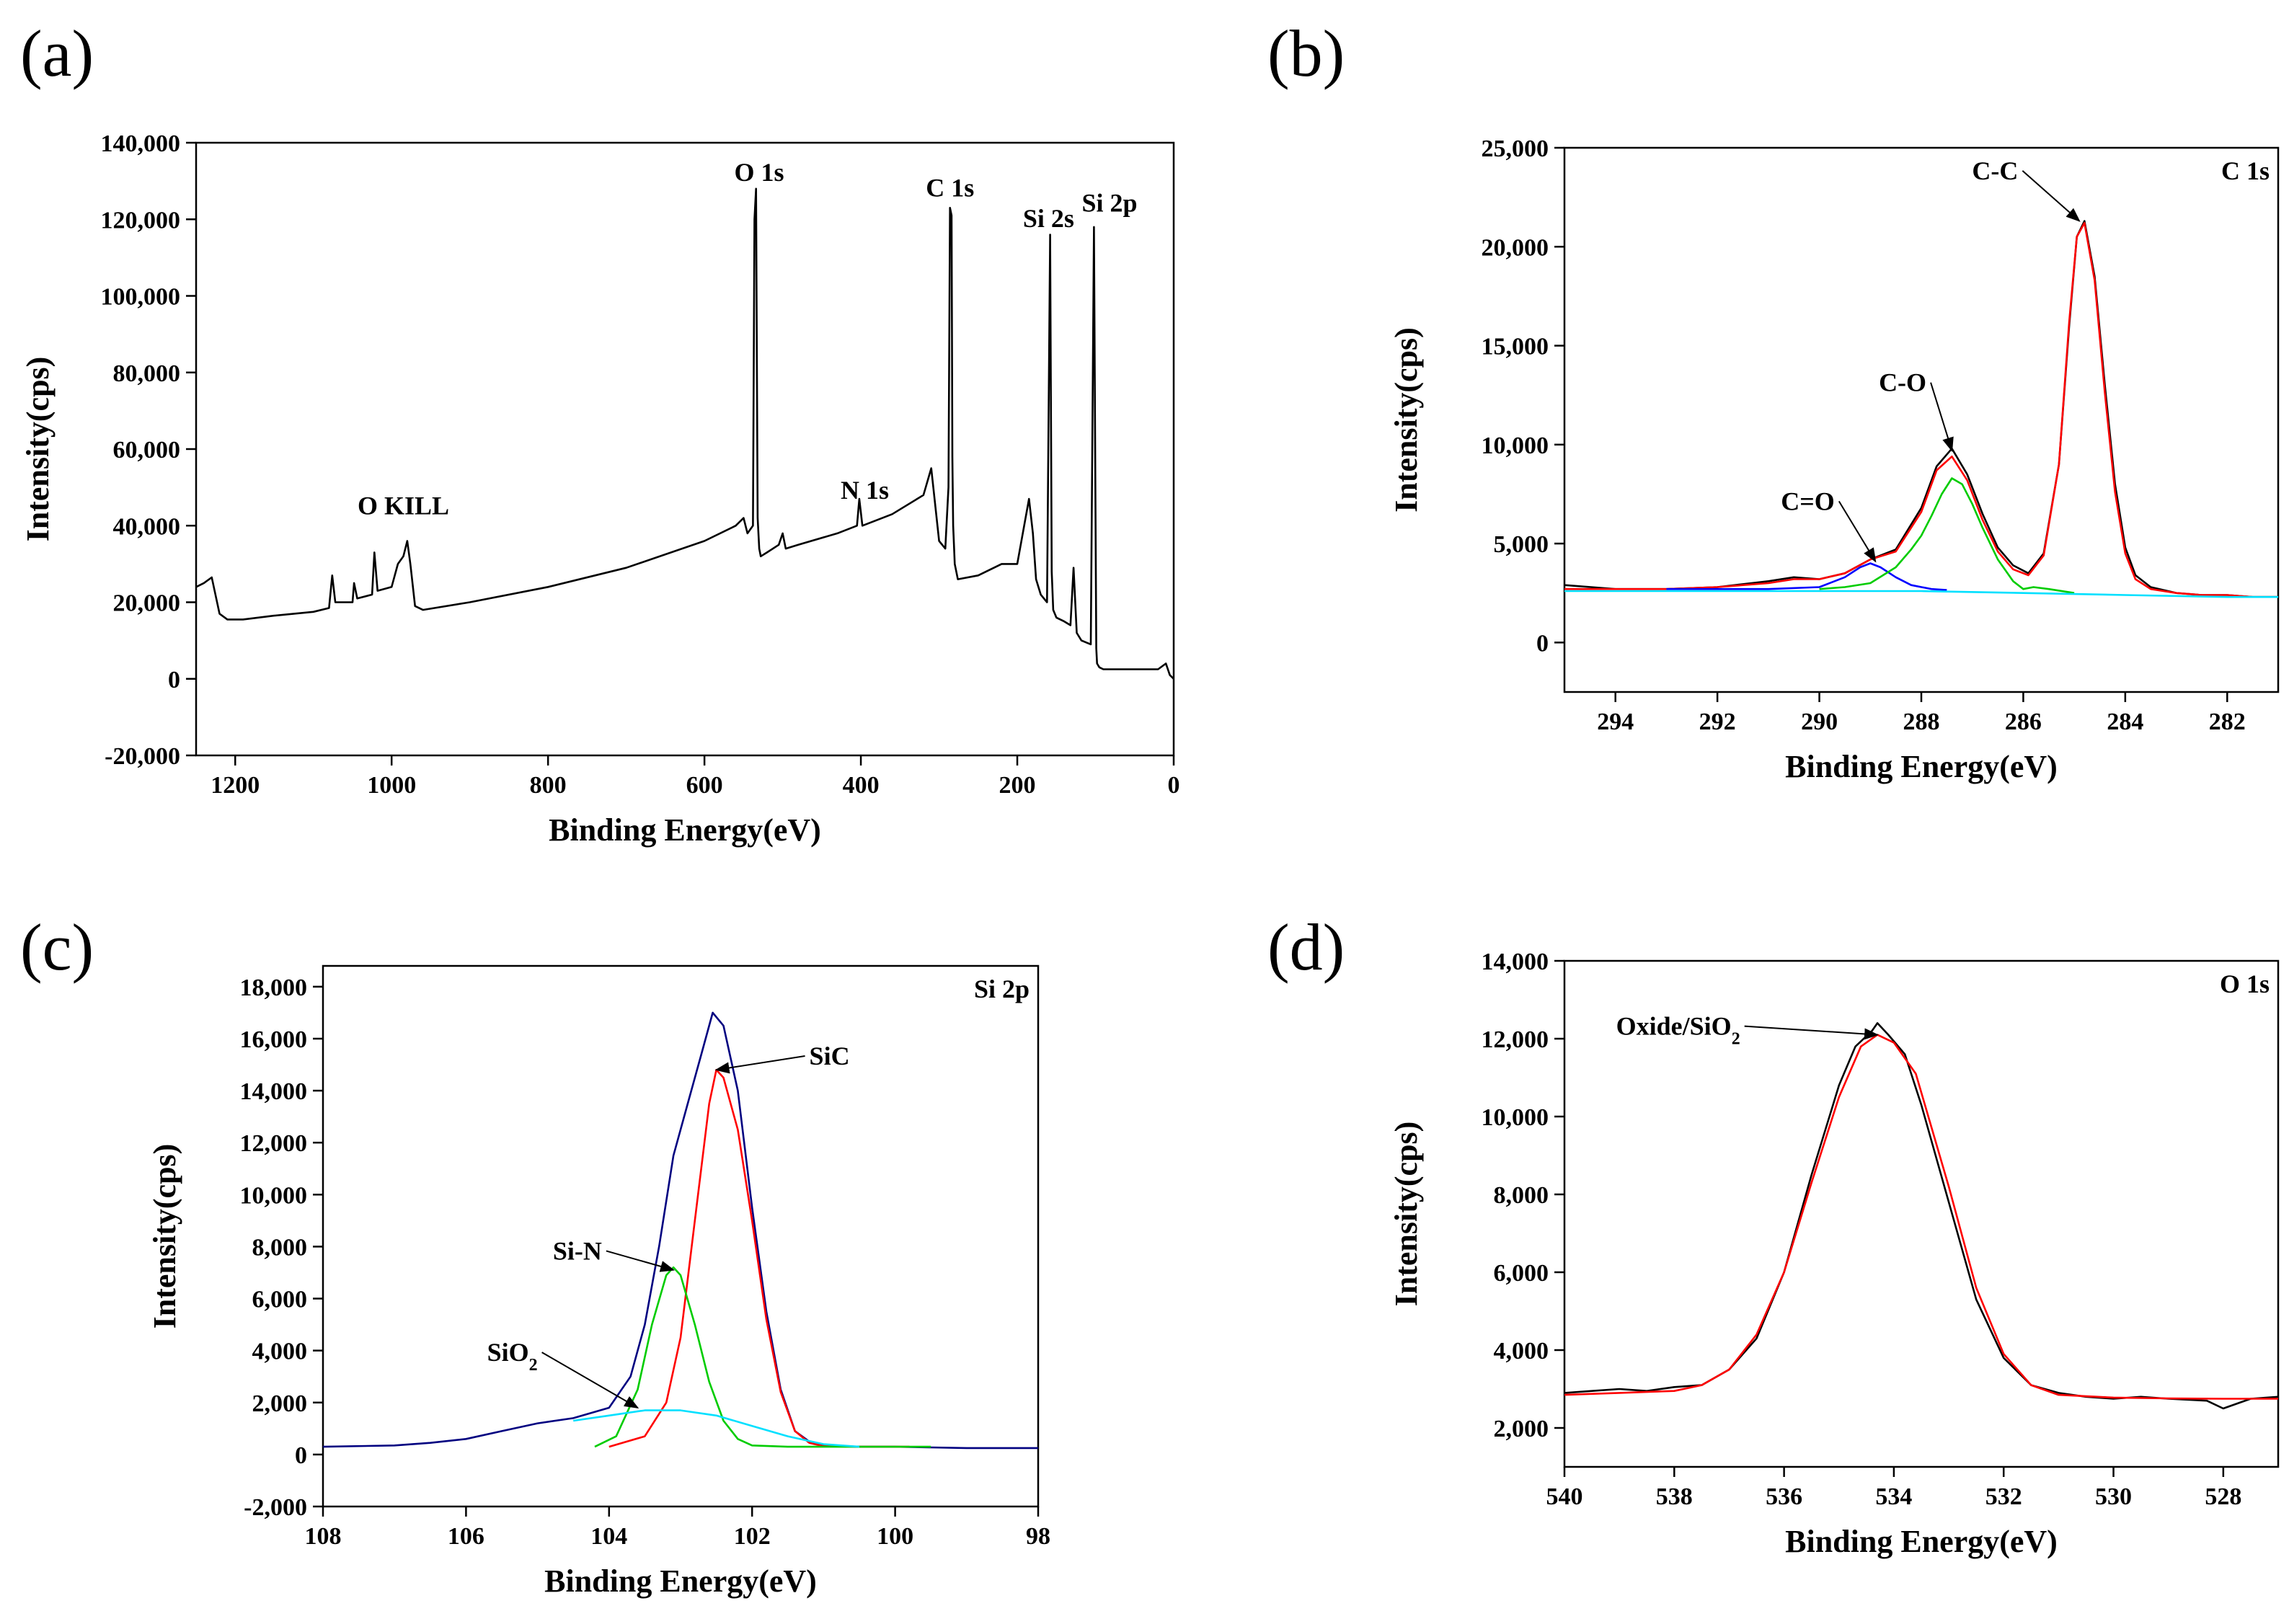  I want to click on peak-annotation: SiO2, so click(512, 1356).